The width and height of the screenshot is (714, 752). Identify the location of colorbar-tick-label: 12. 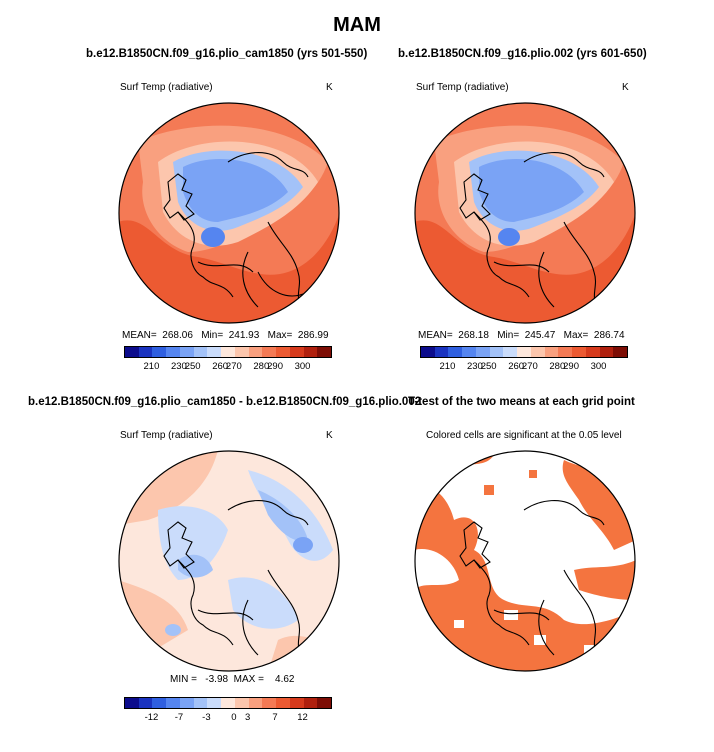
(302, 717).